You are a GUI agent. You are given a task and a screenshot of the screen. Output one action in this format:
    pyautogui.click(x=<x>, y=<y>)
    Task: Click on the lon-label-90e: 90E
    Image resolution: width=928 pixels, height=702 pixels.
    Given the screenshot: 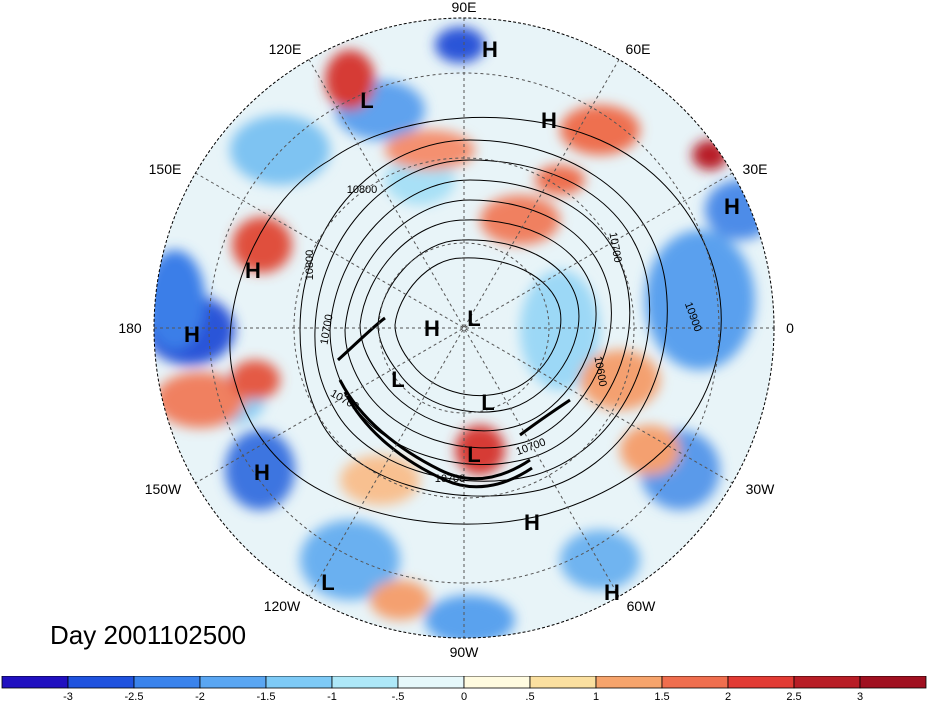 What is the action you would take?
    pyautogui.click(x=464, y=7)
    